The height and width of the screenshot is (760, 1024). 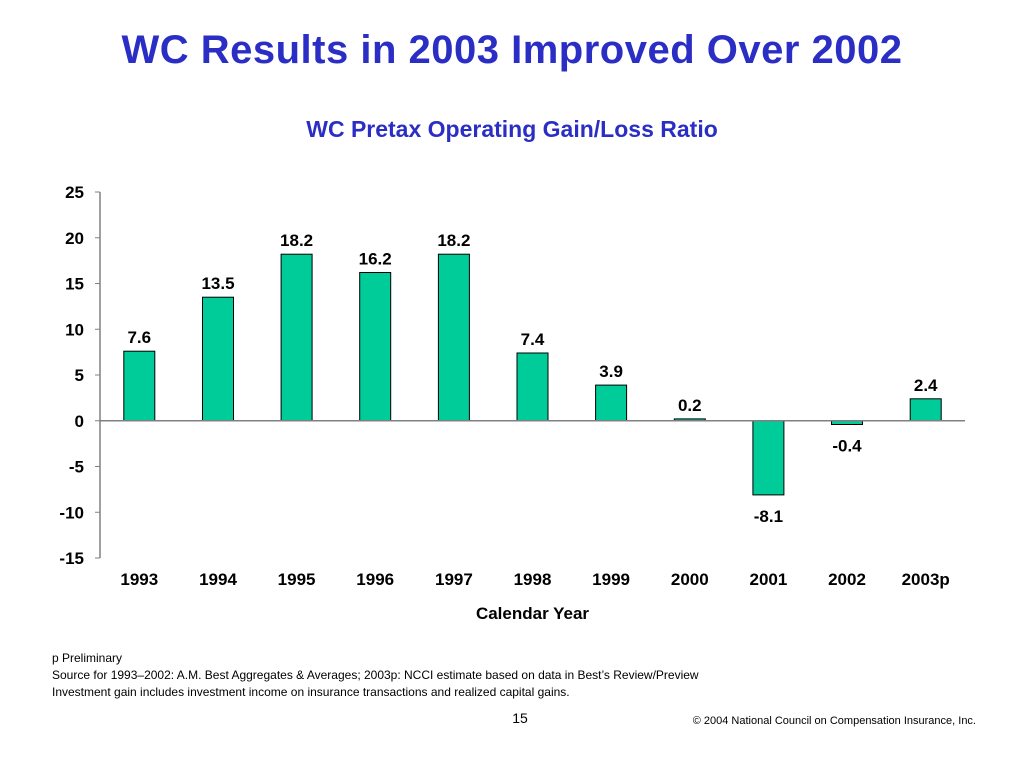 What do you see at coordinates (768, 458) in the screenshot?
I see `bar-2001` at bounding box center [768, 458].